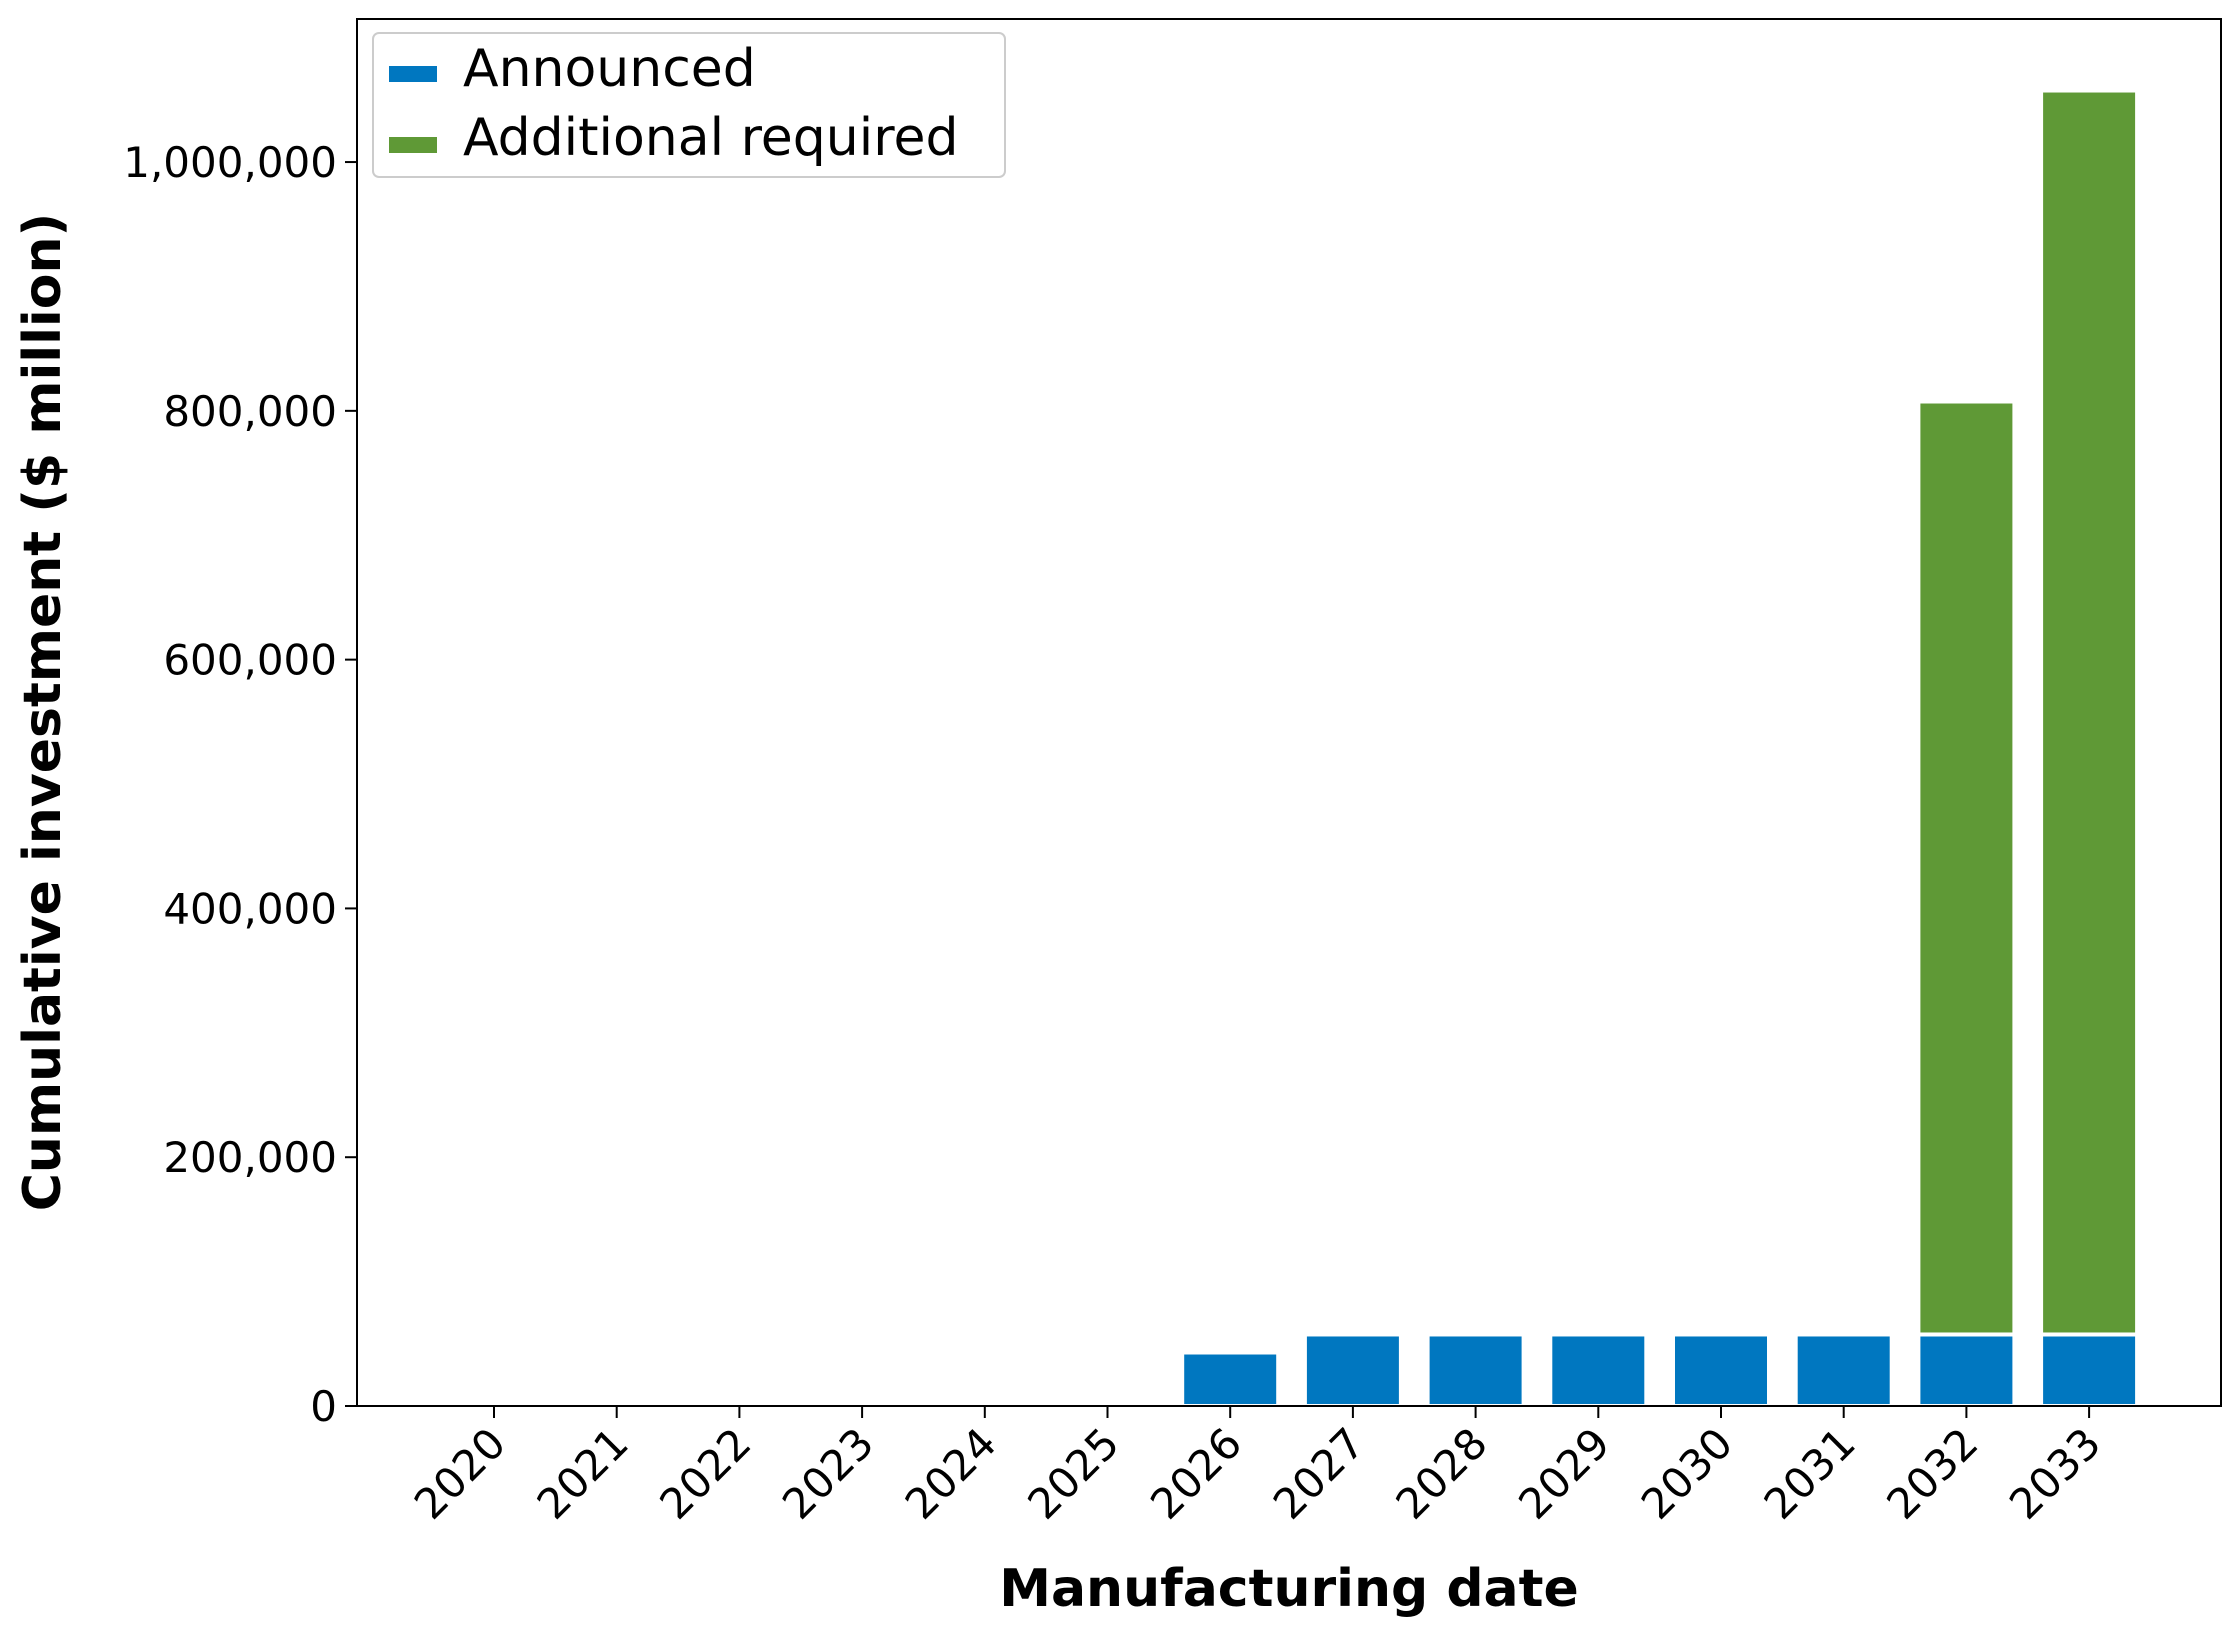 The width and height of the screenshot is (2239, 1634). Describe the element at coordinates (1843, 1370) in the screenshot. I see `bar-announced-2031` at that location.